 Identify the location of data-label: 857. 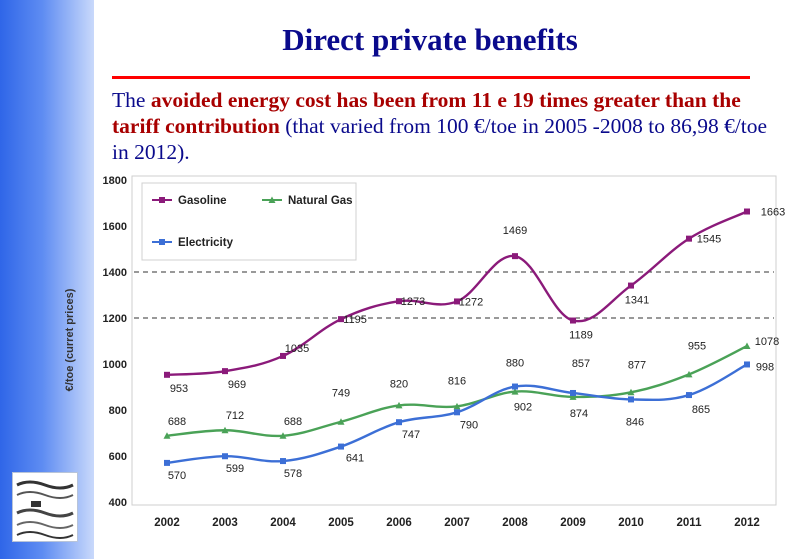
(581, 364).